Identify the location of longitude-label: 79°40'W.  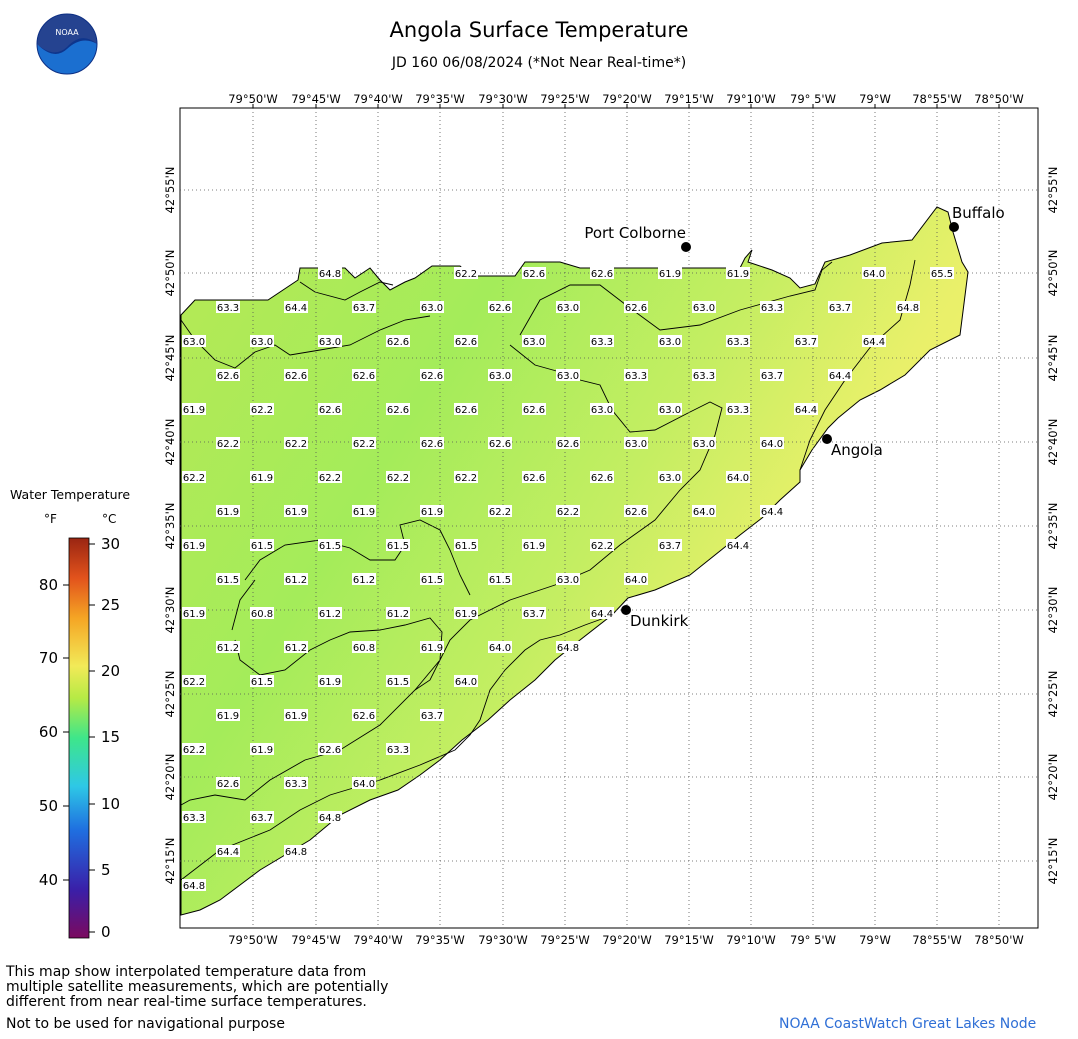
(378, 99).